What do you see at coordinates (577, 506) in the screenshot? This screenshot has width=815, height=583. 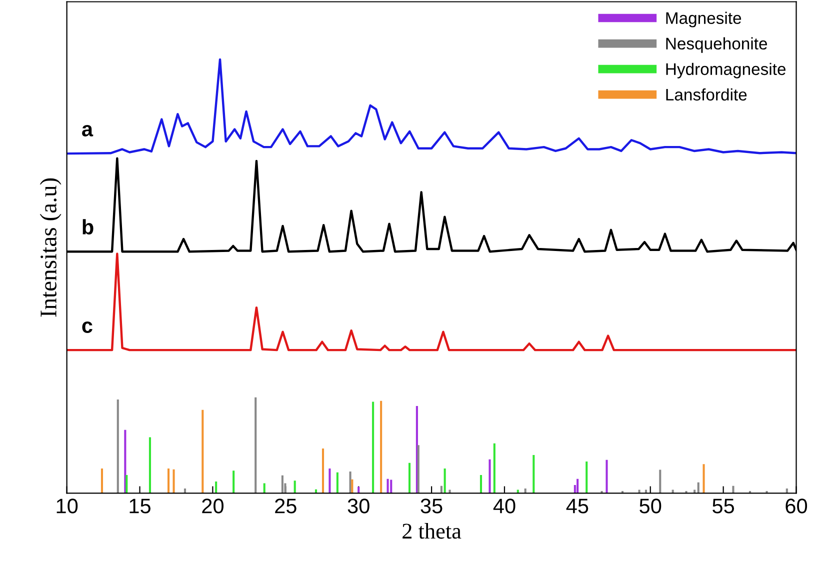 I see `x-tick-label: 45` at bounding box center [577, 506].